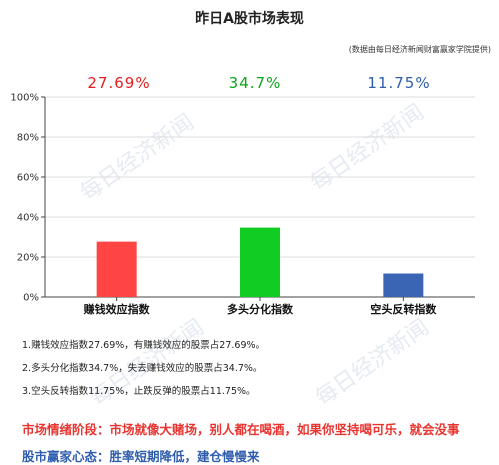  What do you see at coordinates (372, 363) in the screenshot?
I see `watermark: 每日经济新闻` at bounding box center [372, 363].